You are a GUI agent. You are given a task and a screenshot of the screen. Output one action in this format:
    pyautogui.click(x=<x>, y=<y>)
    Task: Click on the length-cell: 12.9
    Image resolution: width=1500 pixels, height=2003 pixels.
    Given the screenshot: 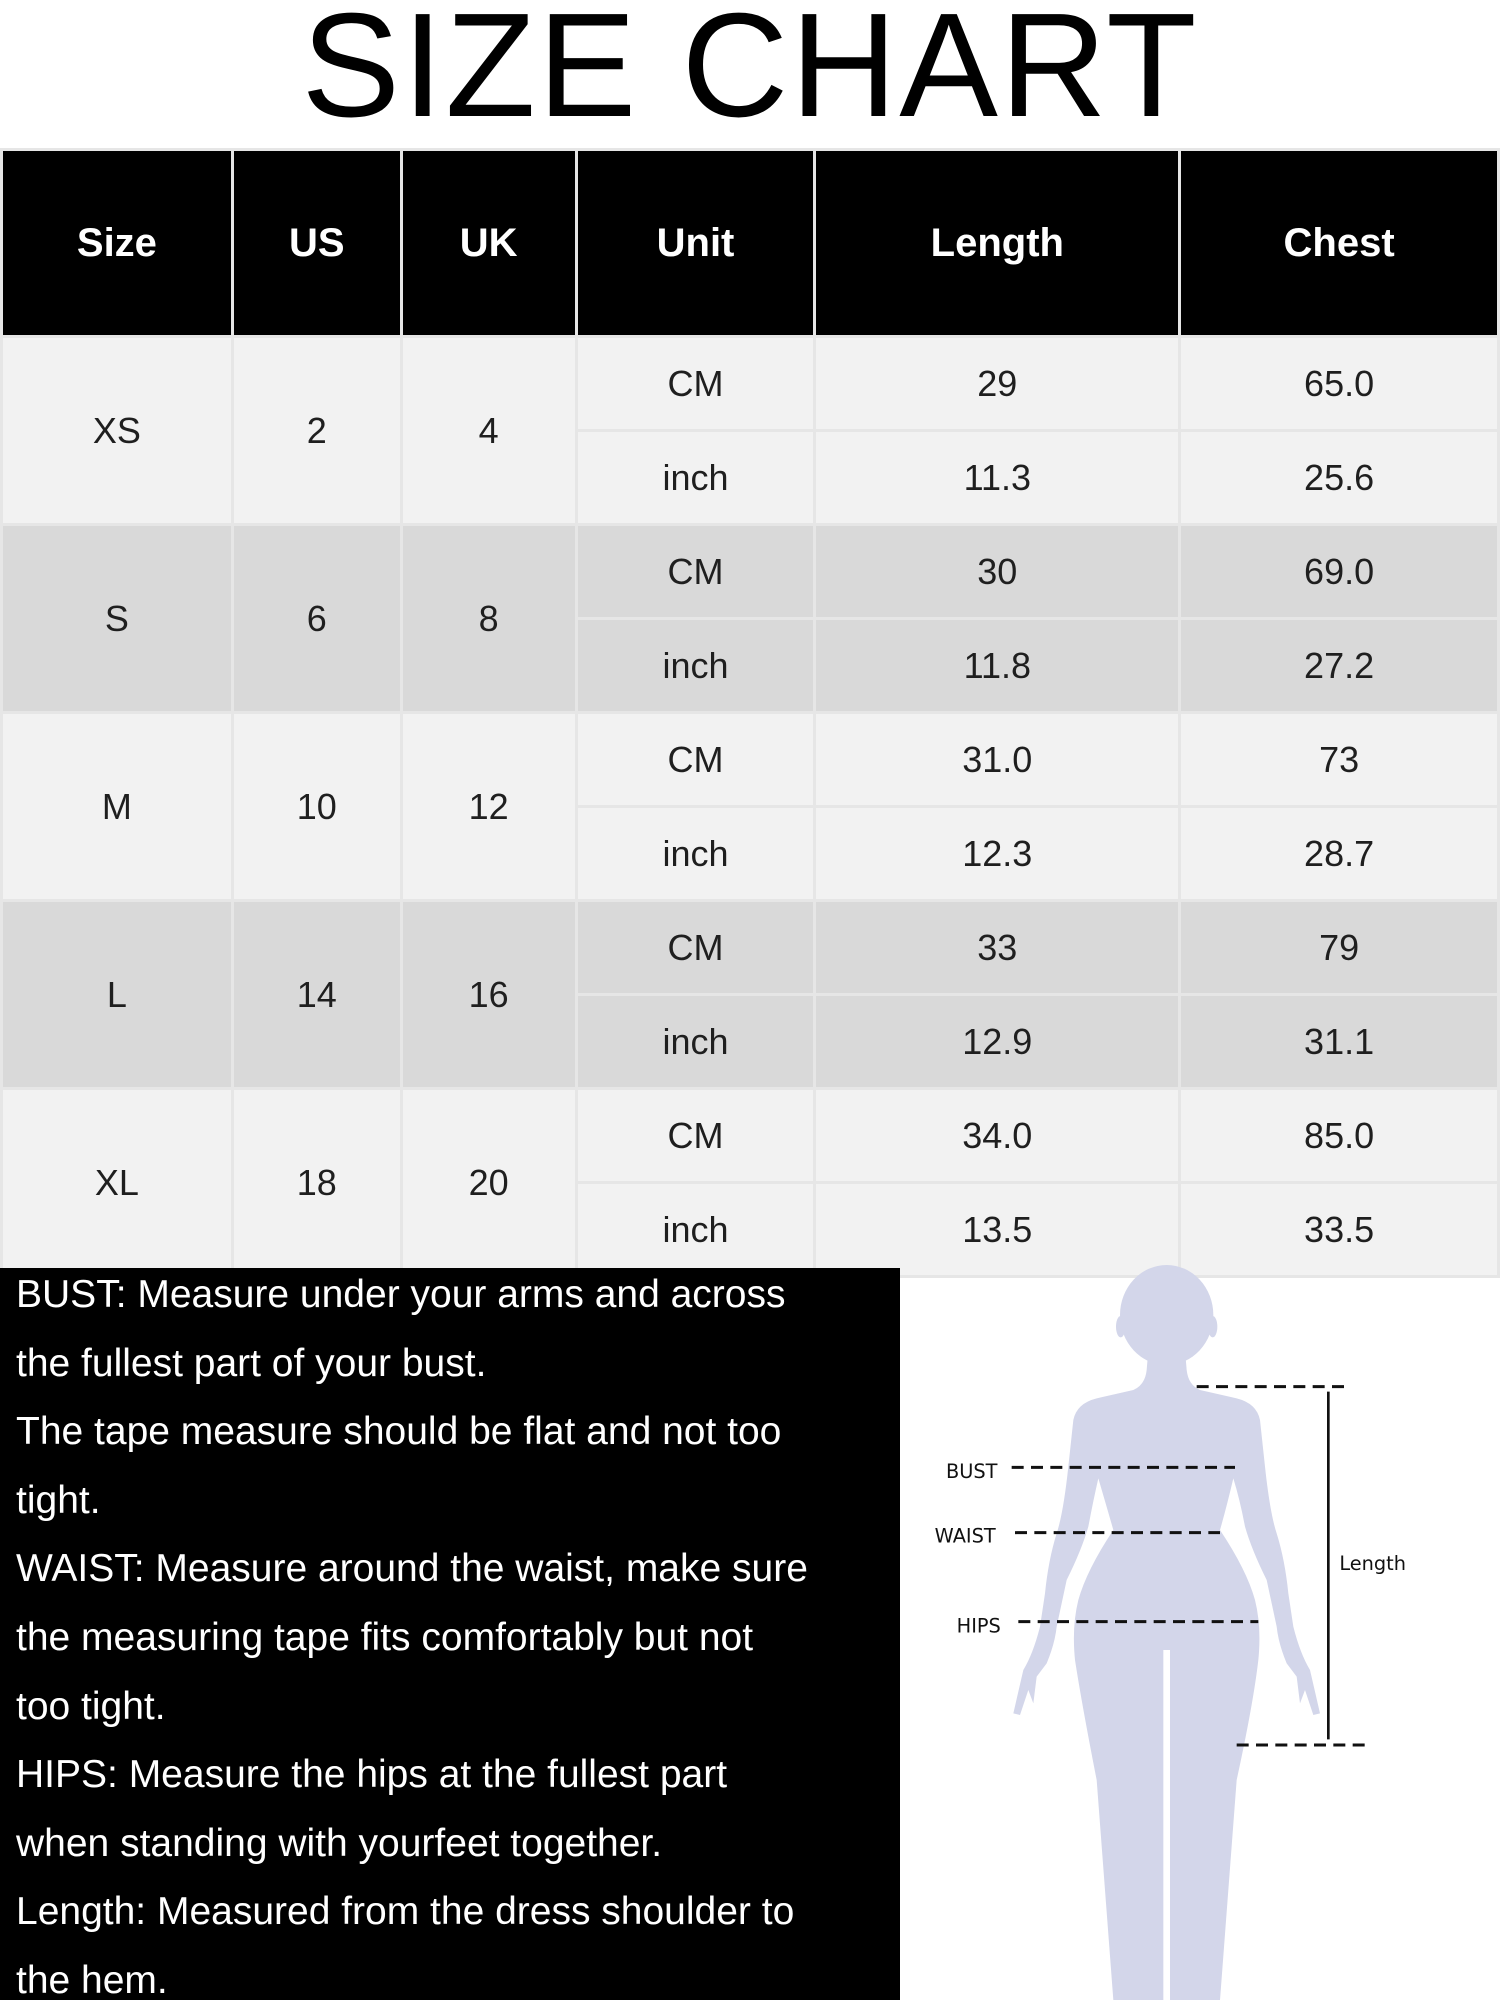 What is the action you would take?
    pyautogui.click(x=997, y=1041)
    